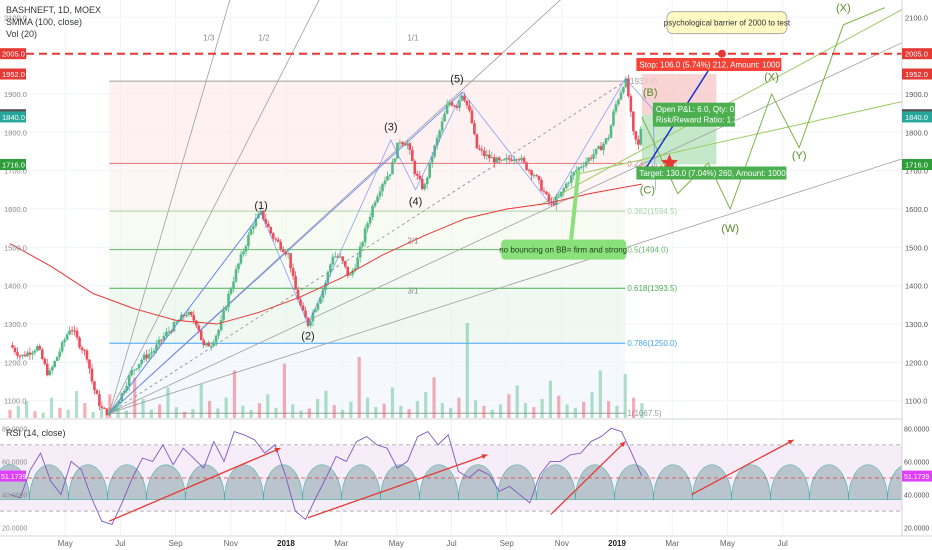 Image resolution: width=932 pixels, height=550 pixels. Describe the element at coordinates (286, 543) in the screenshot. I see `x-tick-label: 2018` at that location.